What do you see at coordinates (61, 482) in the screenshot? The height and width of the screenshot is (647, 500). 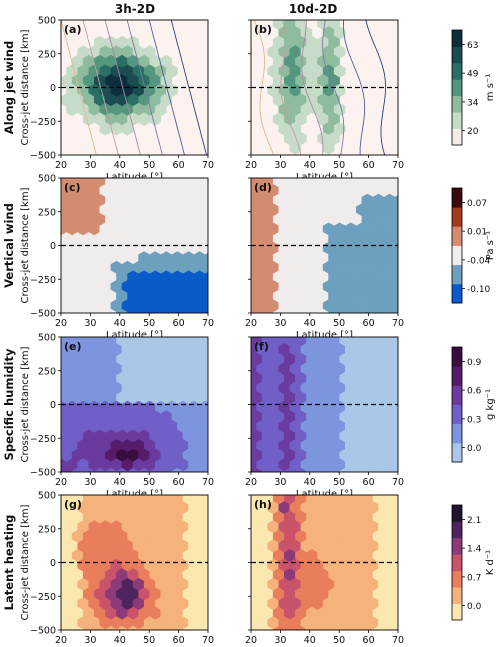 I see `x-tick-label: 20` at bounding box center [61, 482].